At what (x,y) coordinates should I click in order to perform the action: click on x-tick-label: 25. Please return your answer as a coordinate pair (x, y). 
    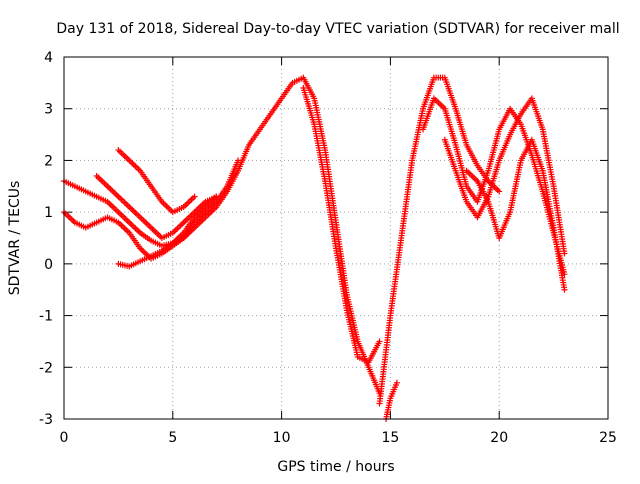
    Looking at the image, I should click on (608, 438).